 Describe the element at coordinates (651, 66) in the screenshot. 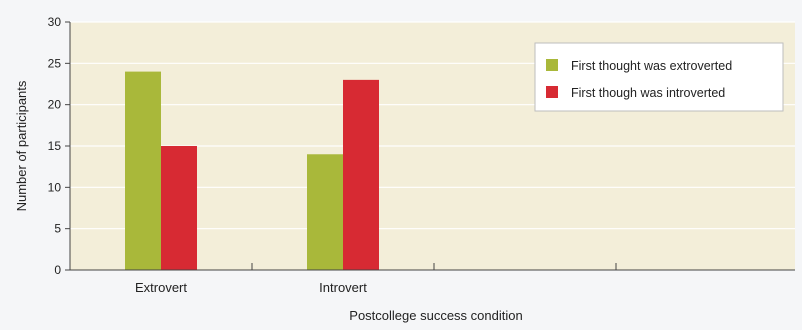

I see `legend-label-extroverted: First thought was extroverted` at that location.